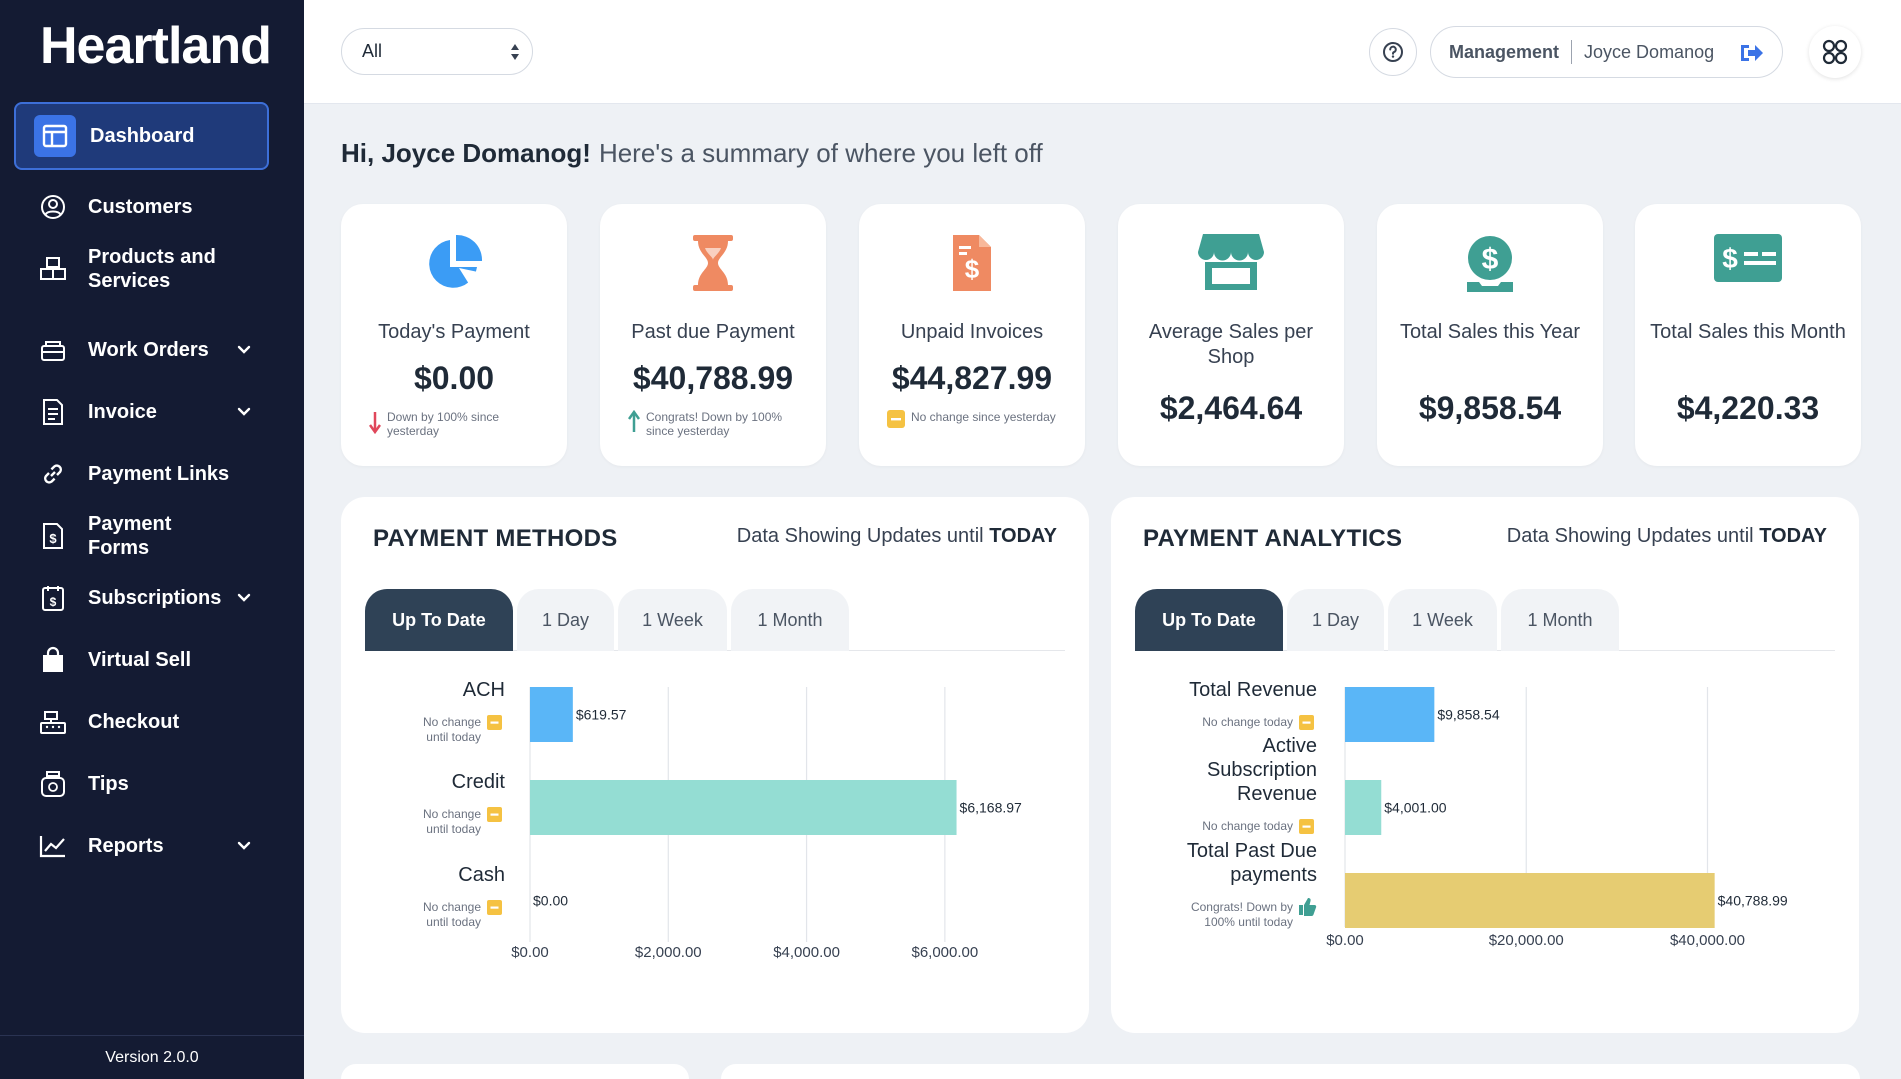 This screenshot has width=1901, height=1079. What do you see at coordinates (495, 538) in the screenshot?
I see `panel-title: PAYMENT METHODS` at bounding box center [495, 538].